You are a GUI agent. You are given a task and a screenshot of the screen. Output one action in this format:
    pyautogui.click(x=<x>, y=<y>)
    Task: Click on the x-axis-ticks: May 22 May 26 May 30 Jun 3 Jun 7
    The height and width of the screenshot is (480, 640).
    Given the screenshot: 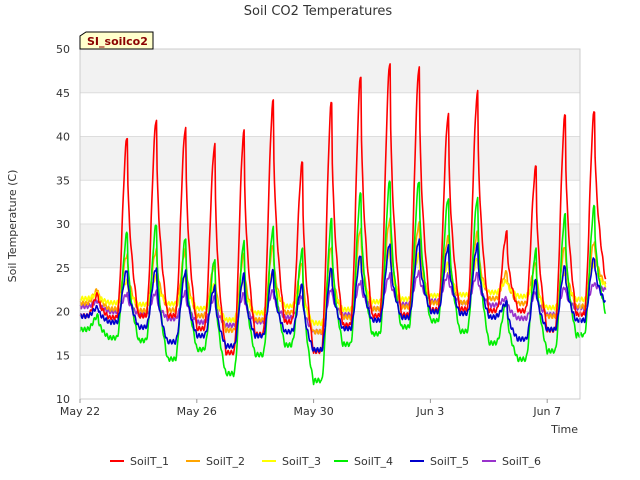 What is the action you would take?
    pyautogui.click(x=310, y=408)
    